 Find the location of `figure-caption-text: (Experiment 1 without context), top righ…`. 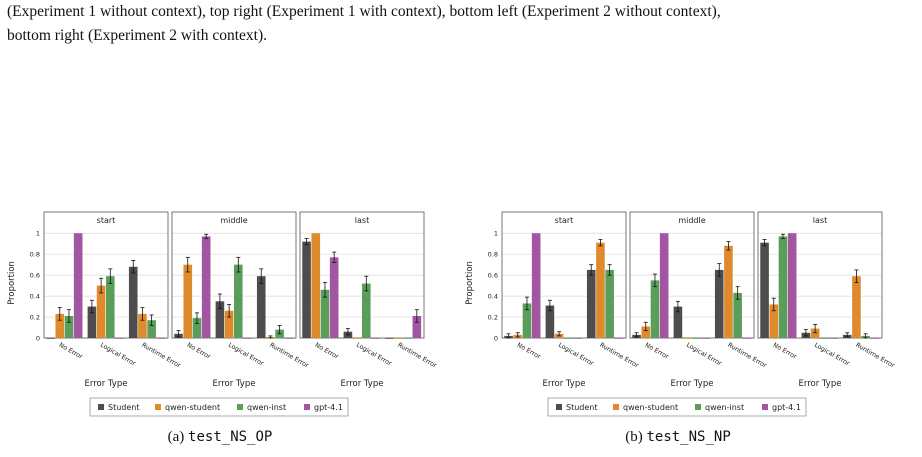

figure-caption-text: (Experiment 1 without context), top righ… is located at coordinates (462, 24).